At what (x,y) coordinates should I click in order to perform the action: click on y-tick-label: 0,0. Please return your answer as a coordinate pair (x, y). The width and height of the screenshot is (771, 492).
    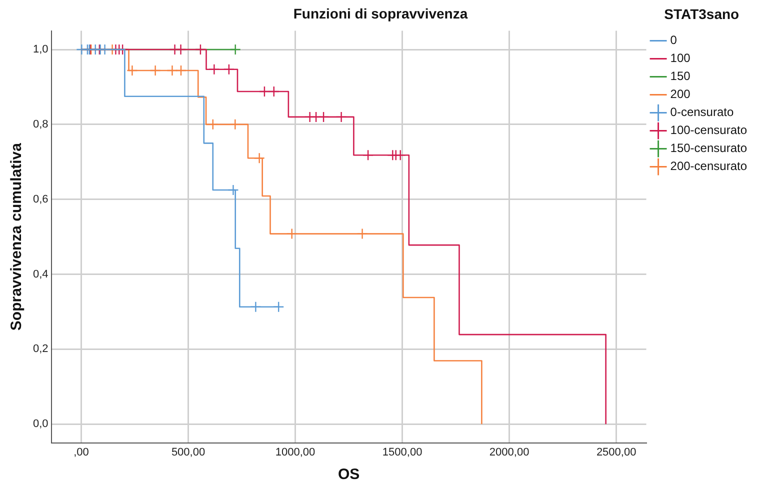
    Looking at the image, I should click on (40, 424).